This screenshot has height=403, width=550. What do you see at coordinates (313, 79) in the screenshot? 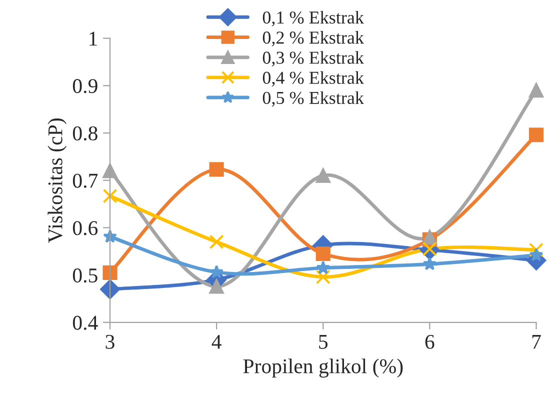
I see `legend-label: 0,4 % Ekstrak` at bounding box center [313, 79].